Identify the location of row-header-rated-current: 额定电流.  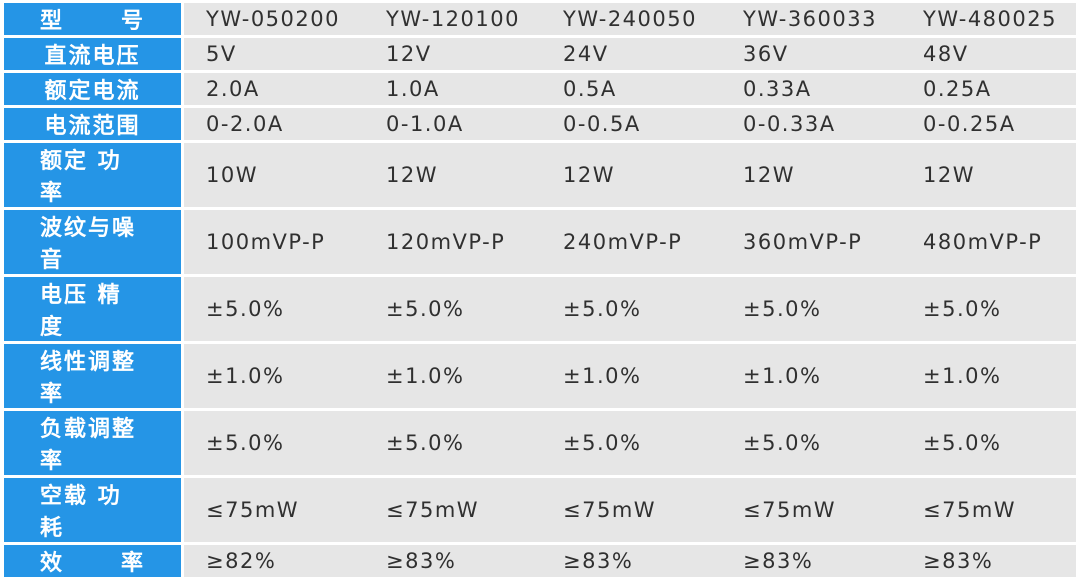
(94, 90).